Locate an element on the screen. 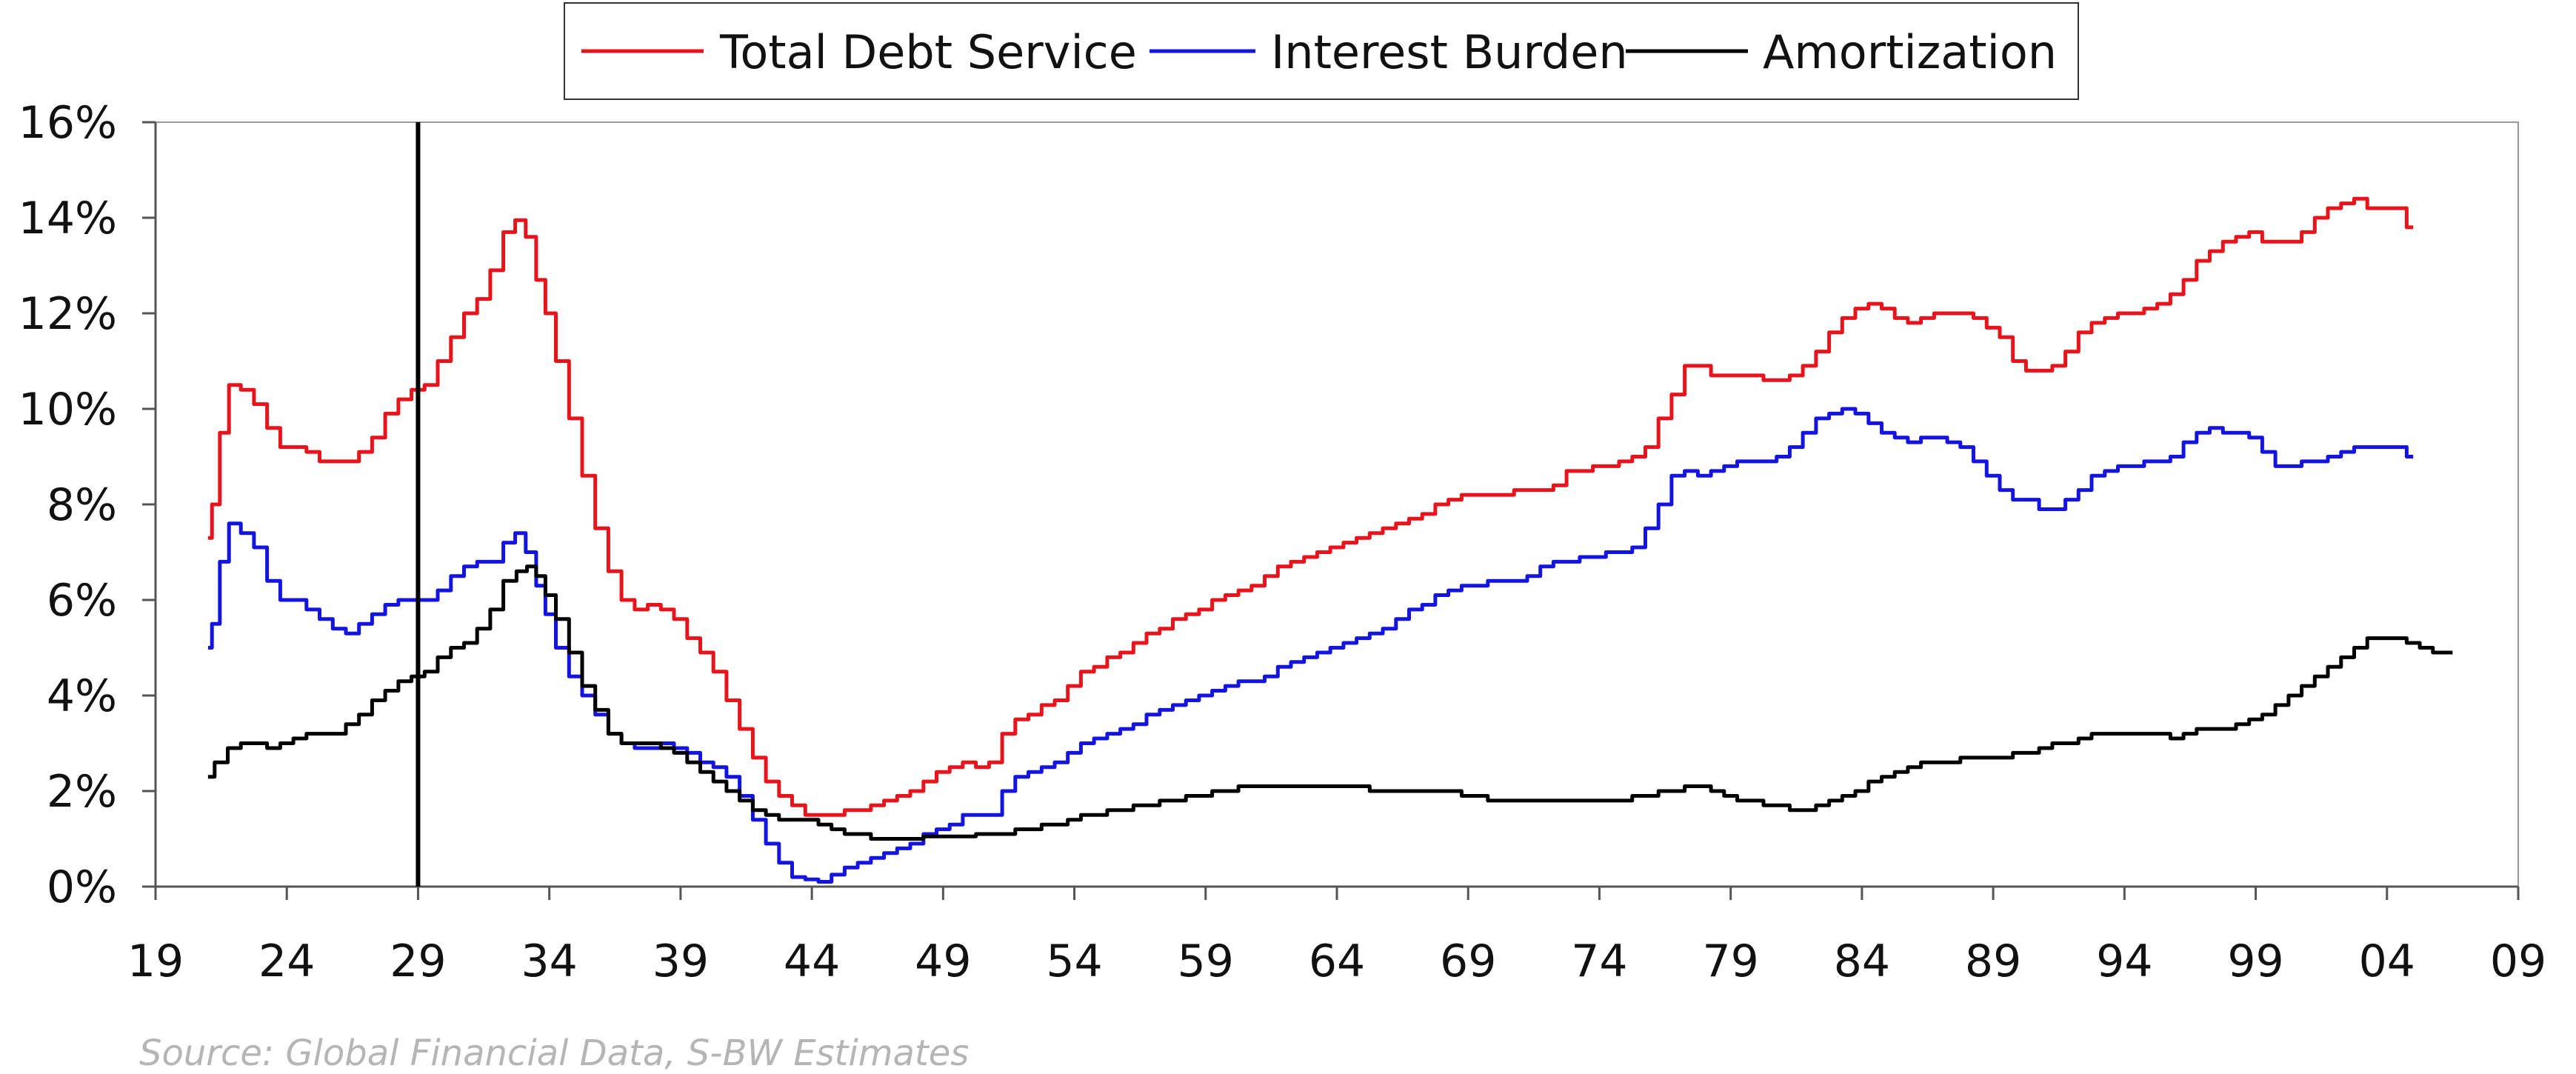 The height and width of the screenshot is (1074, 2576). x-tick-label: 69 is located at coordinates (1468, 961).